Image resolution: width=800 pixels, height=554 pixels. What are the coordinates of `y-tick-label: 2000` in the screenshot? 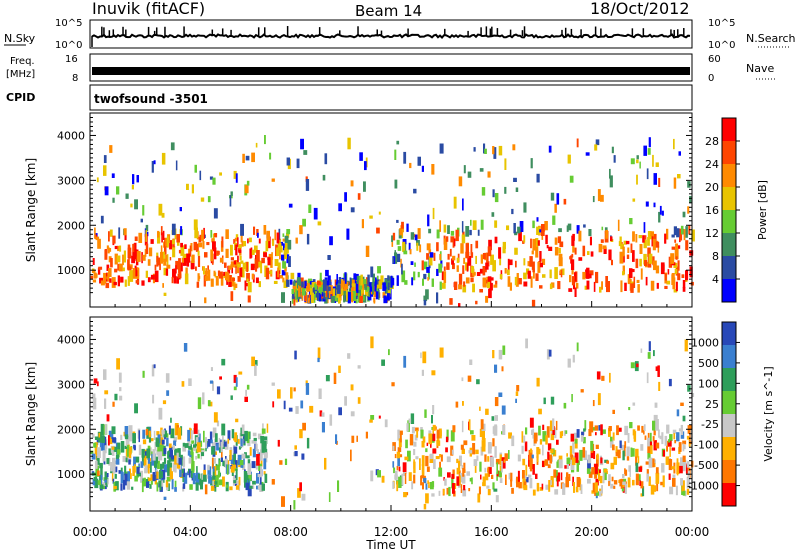 It's located at (71, 225).